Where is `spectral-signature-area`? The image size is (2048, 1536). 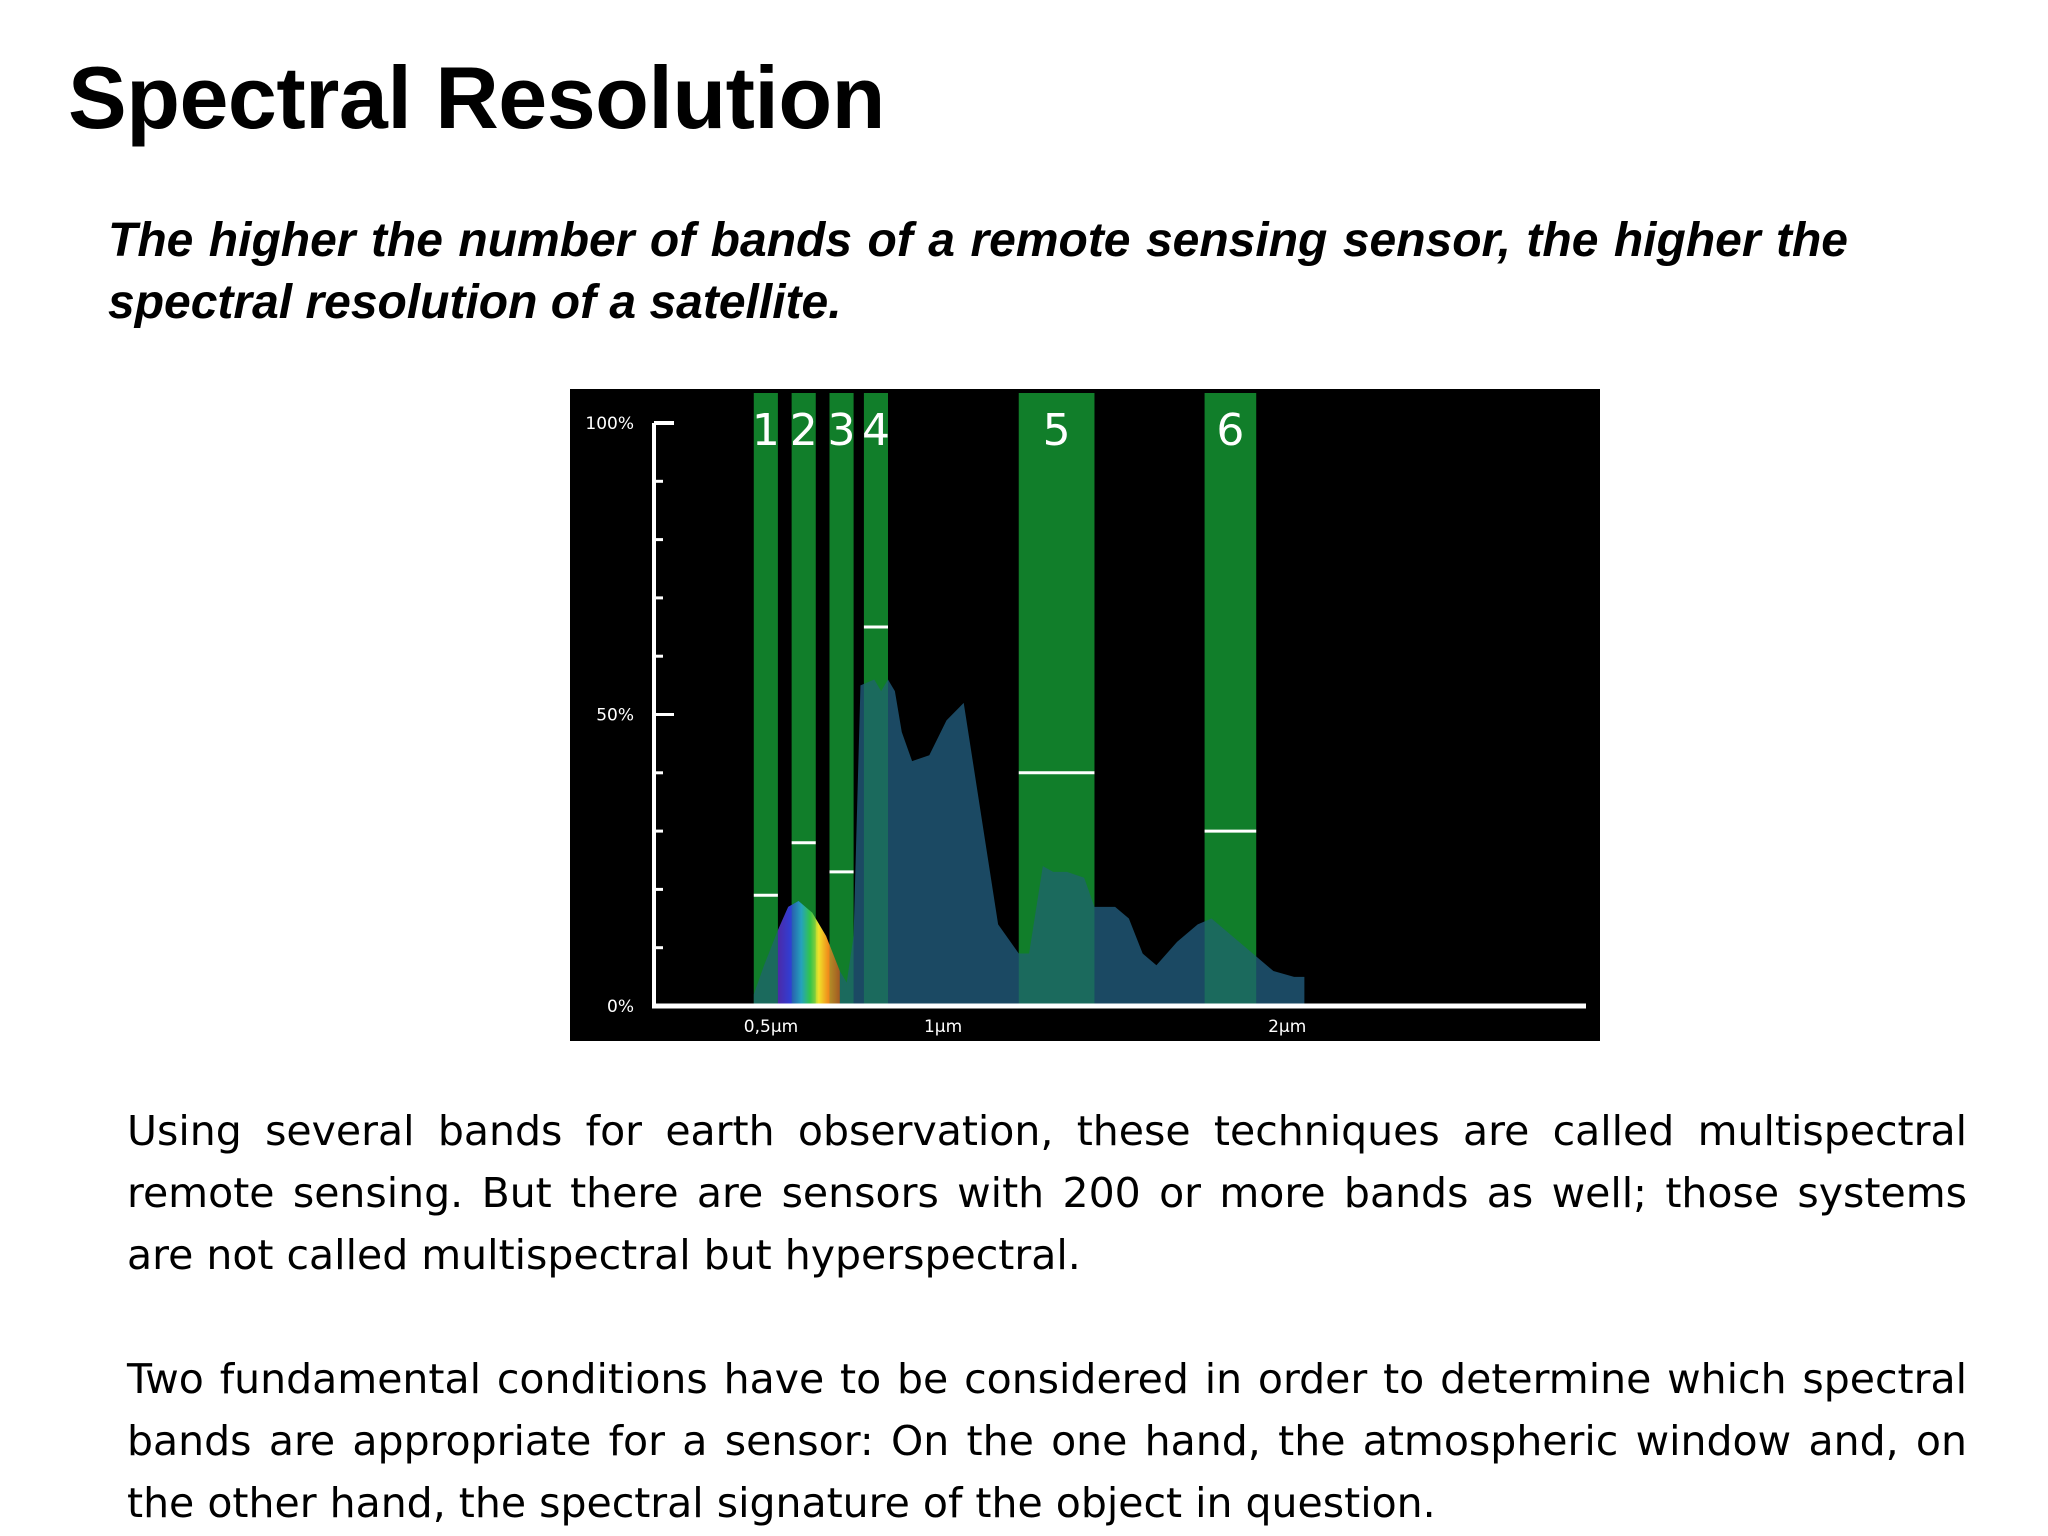
spectral-signature-area is located at coordinates (1029, 842).